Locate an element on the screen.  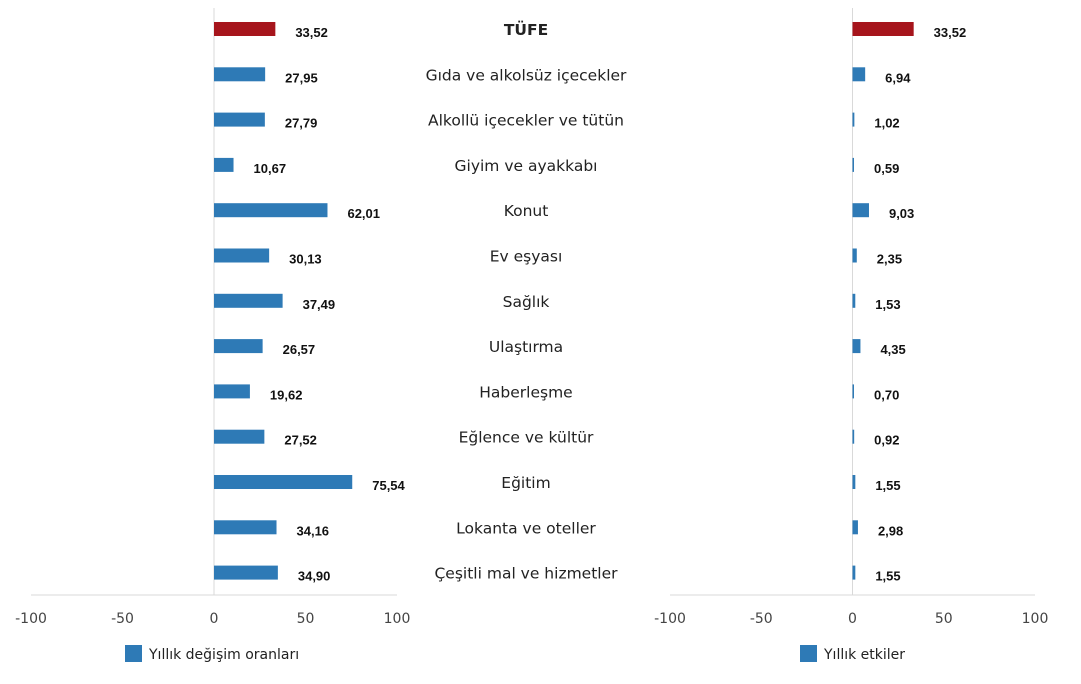
right-tick-label: -100 is located at coordinates (670, 619).